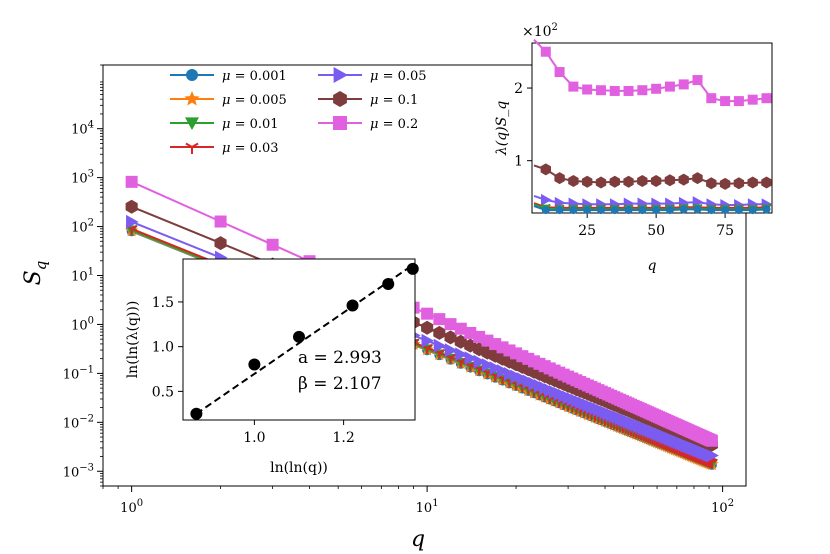 The width and height of the screenshot is (830, 554). Describe the element at coordinates (518, 162) in the screenshot. I see `inset1-y-tick-label-0: 1` at that location.